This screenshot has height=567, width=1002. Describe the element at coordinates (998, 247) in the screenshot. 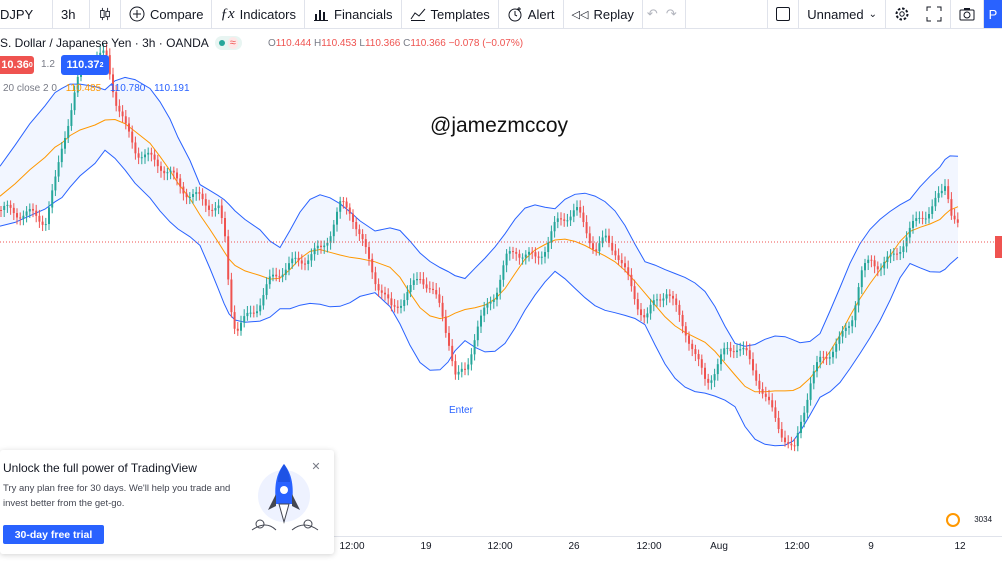

I see `last-price-tag` at that location.